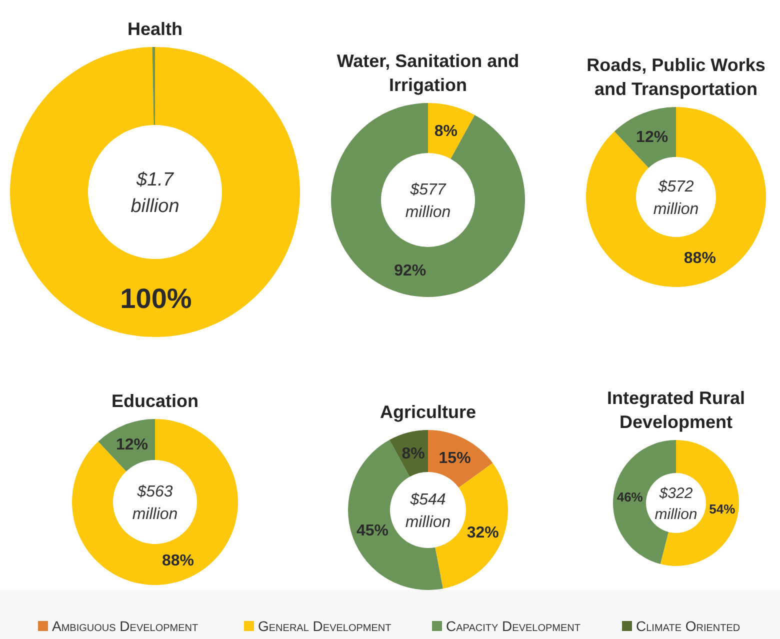 The image size is (780, 639). What do you see at coordinates (482, 533) in the screenshot?
I see `data-label: 32%` at bounding box center [482, 533].